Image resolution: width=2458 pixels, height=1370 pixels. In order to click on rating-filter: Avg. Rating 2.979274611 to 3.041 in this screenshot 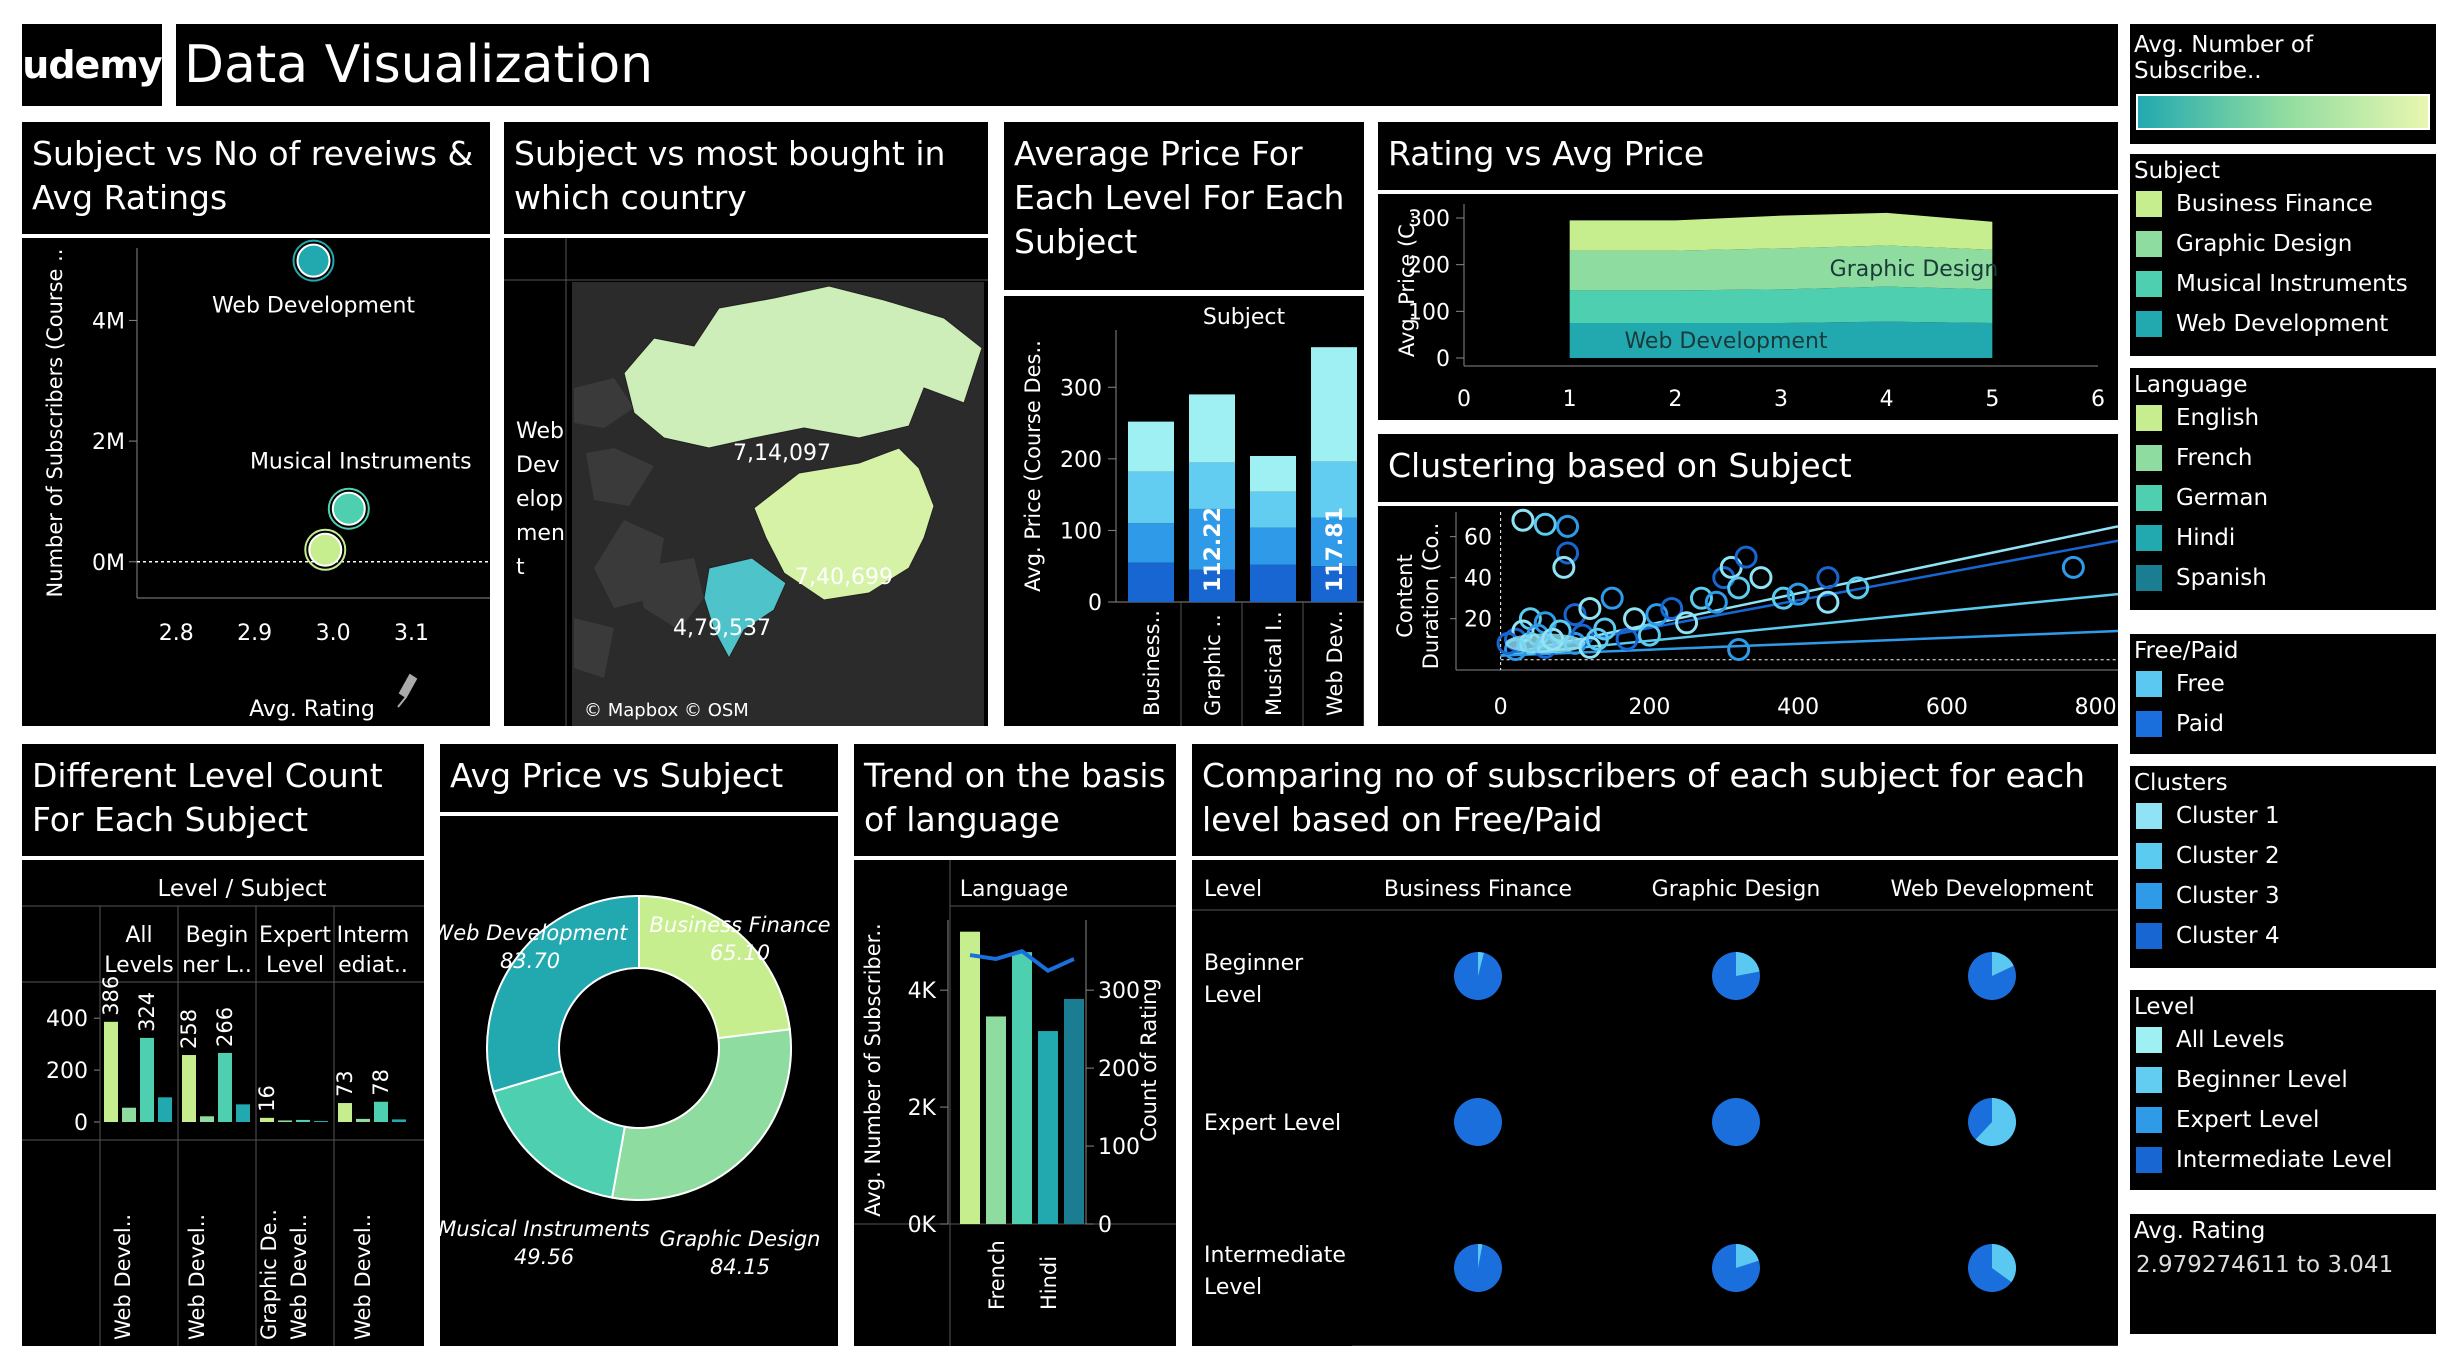, I will do `click(2283, 1274)`.